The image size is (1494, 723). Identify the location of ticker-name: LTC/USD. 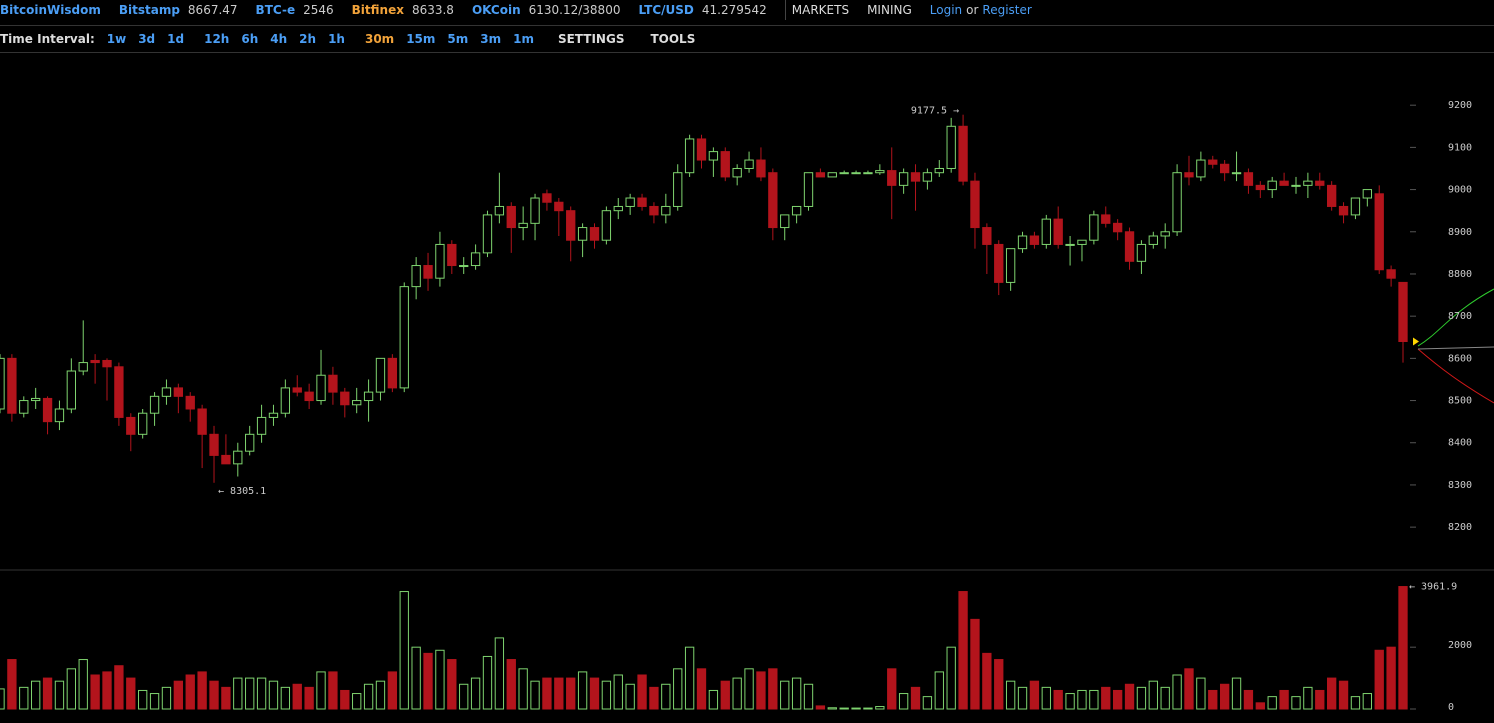
(666, 10).